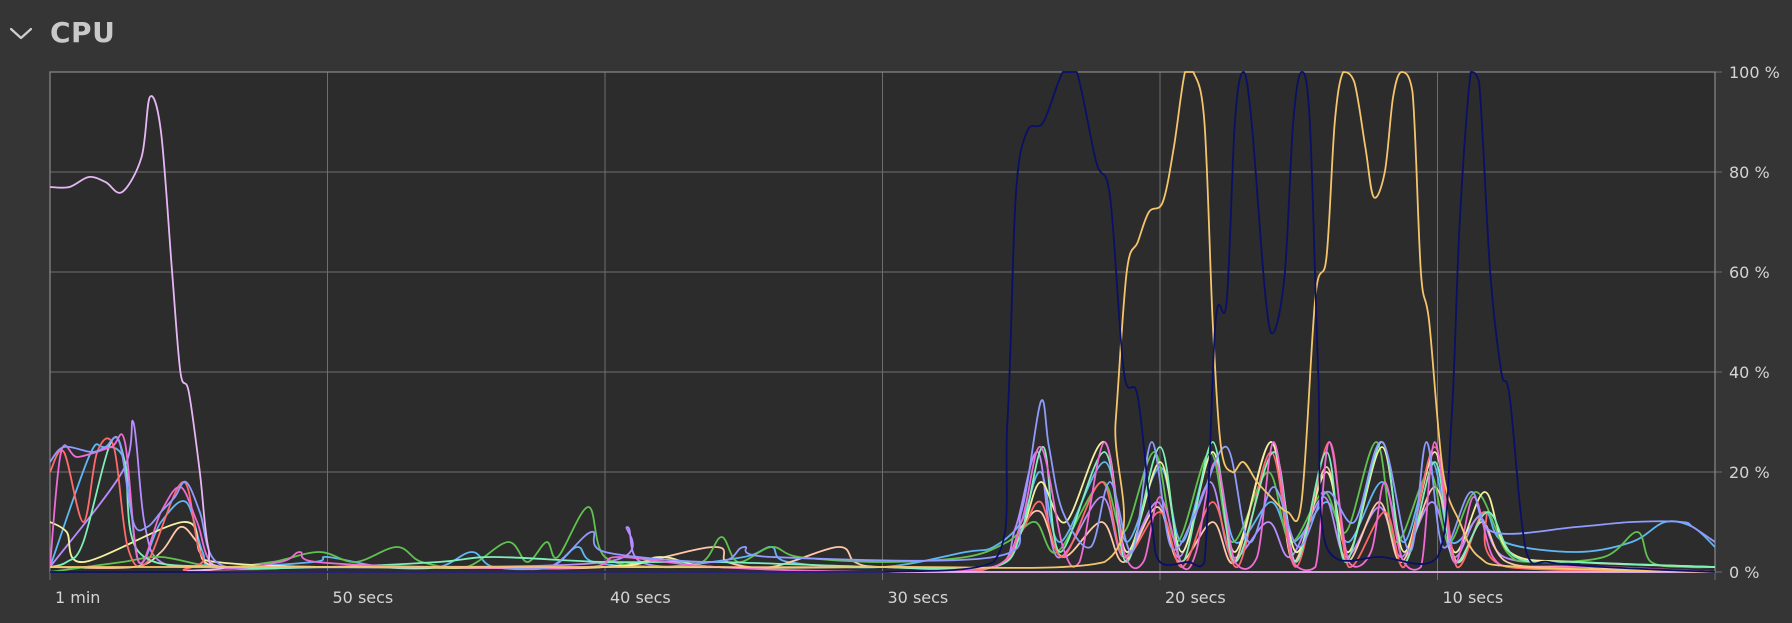 Image resolution: width=1792 pixels, height=623 pixels. Describe the element at coordinates (21, 33) in the screenshot. I see `chevron-down-icon` at that location.